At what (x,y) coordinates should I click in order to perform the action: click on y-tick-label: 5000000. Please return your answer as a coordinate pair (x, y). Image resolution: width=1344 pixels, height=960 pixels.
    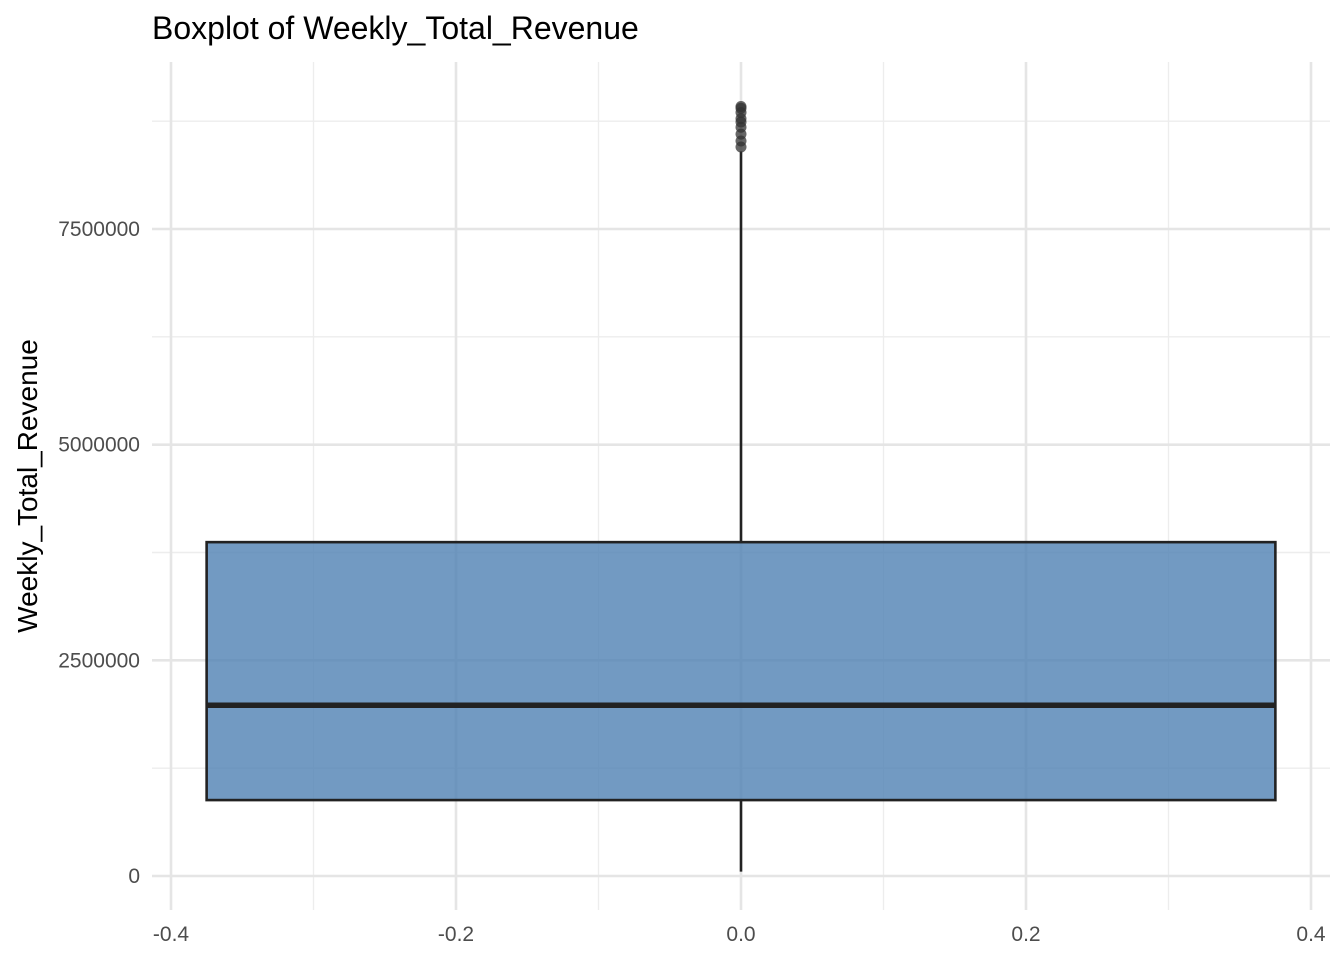
    Looking at the image, I should click on (99, 445).